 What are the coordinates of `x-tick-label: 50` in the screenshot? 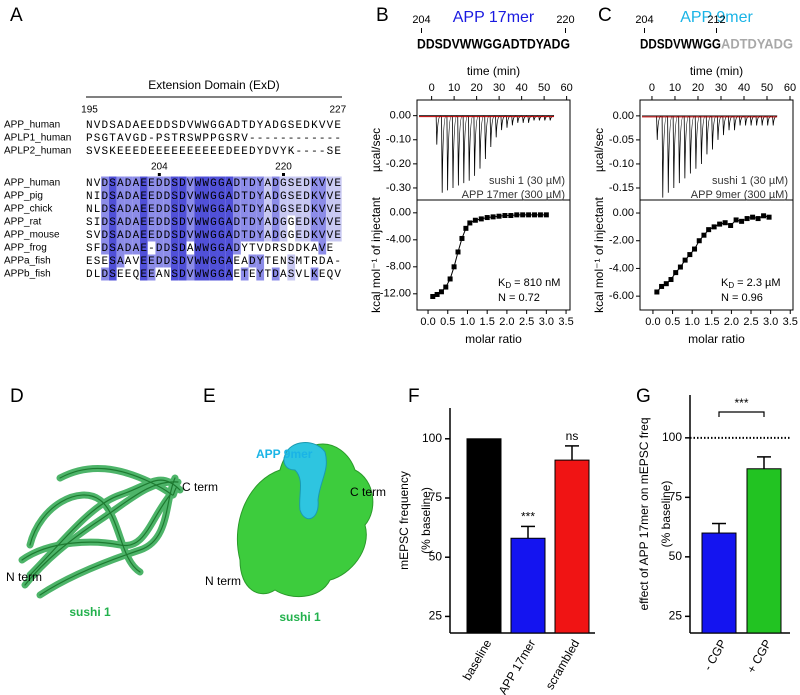 It's located at (767, 88).